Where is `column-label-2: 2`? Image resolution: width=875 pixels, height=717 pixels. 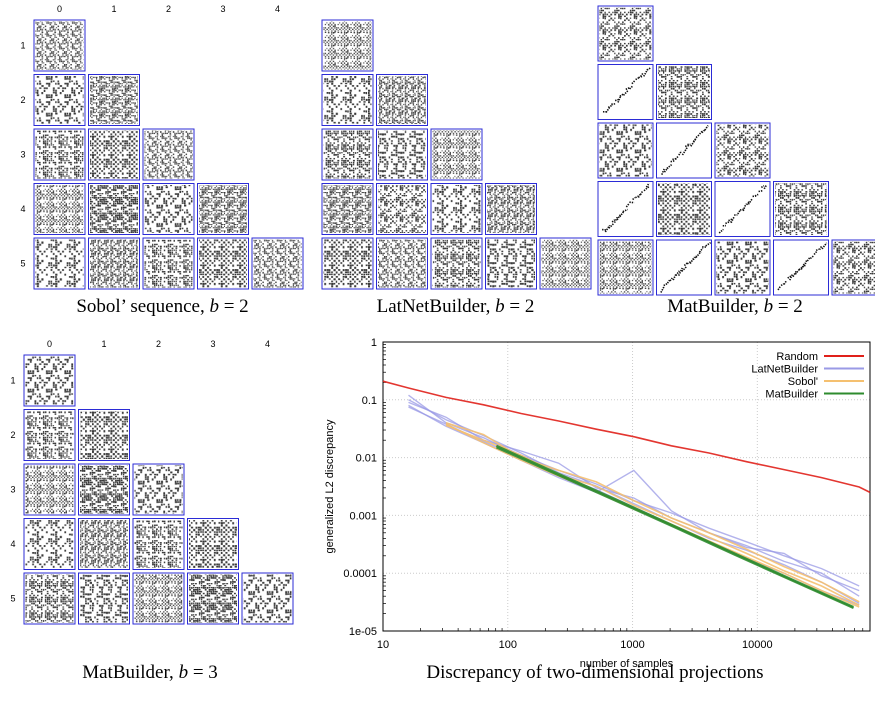 column-label-2: 2 is located at coordinates (158, 344).